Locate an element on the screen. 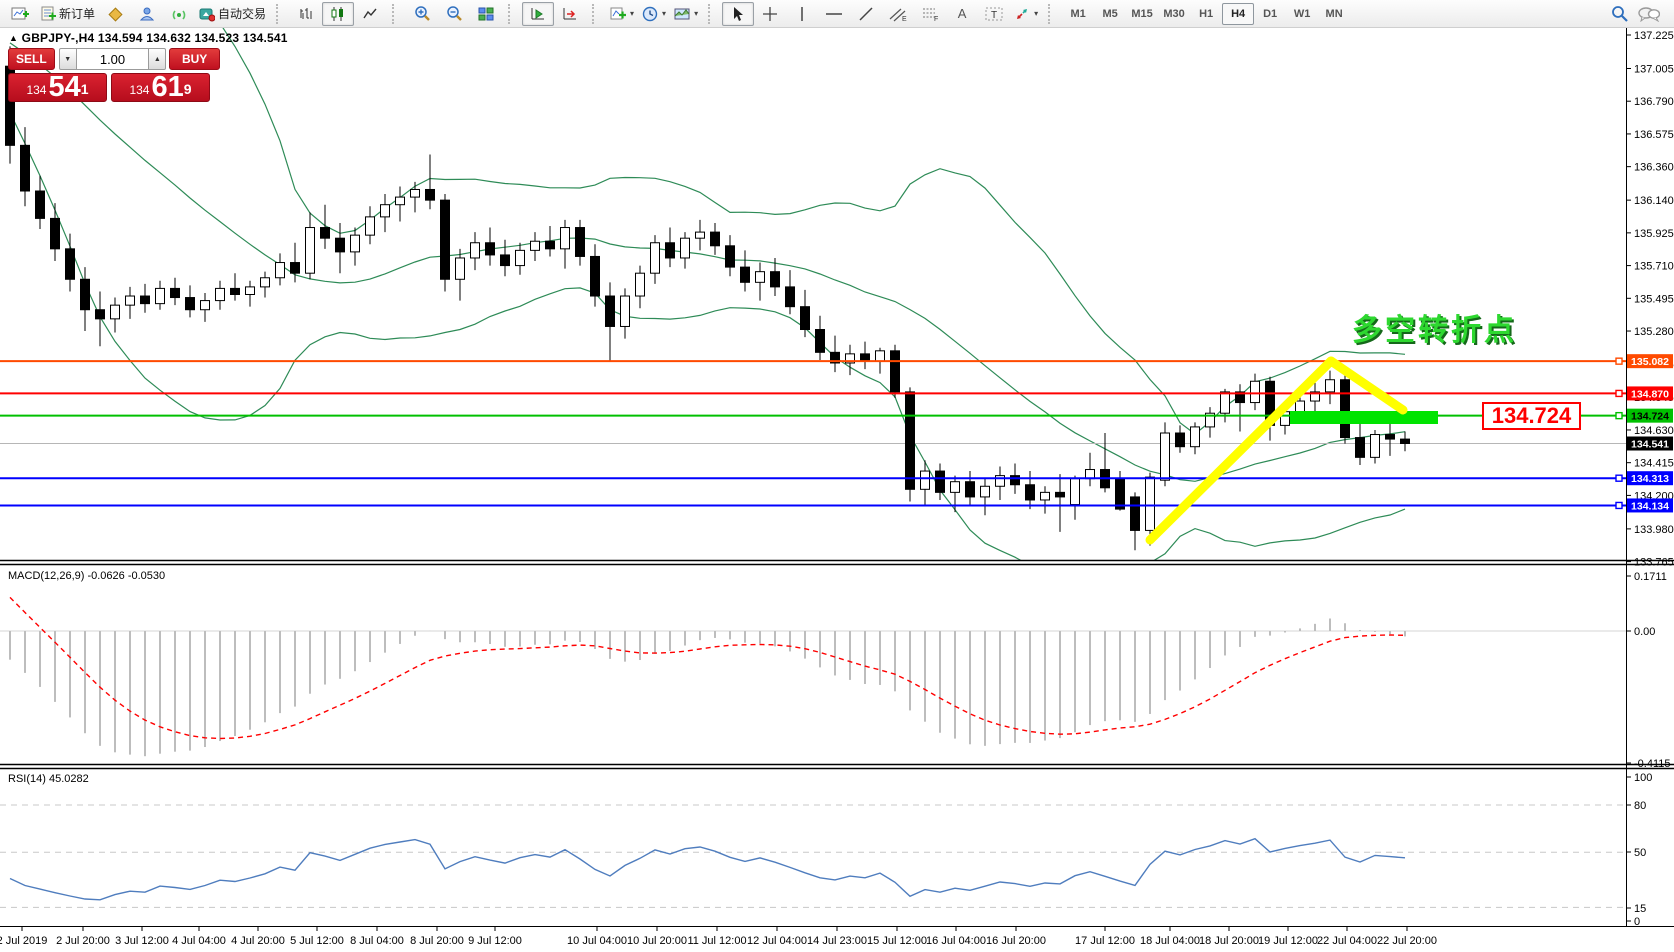  arrows-tool-button: ▾ is located at coordinates (1026, 14).